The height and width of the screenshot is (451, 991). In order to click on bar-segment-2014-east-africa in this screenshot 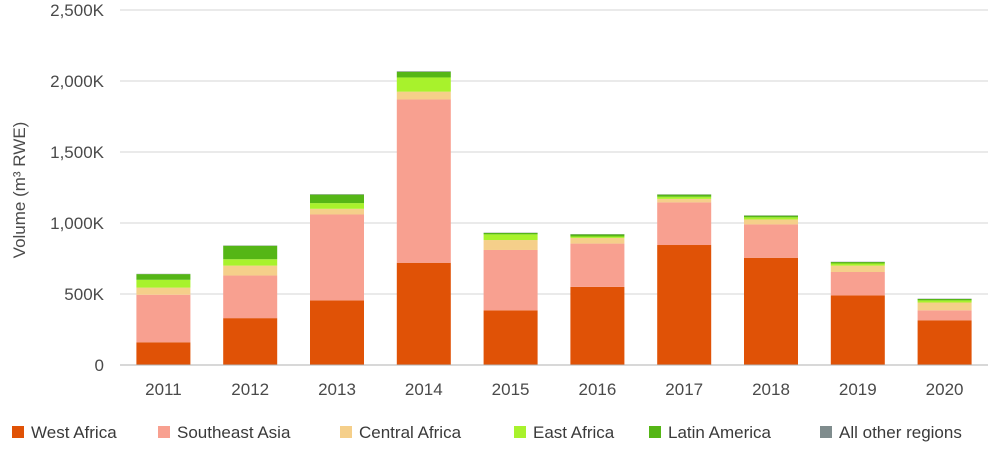, I will do `click(423, 84)`.